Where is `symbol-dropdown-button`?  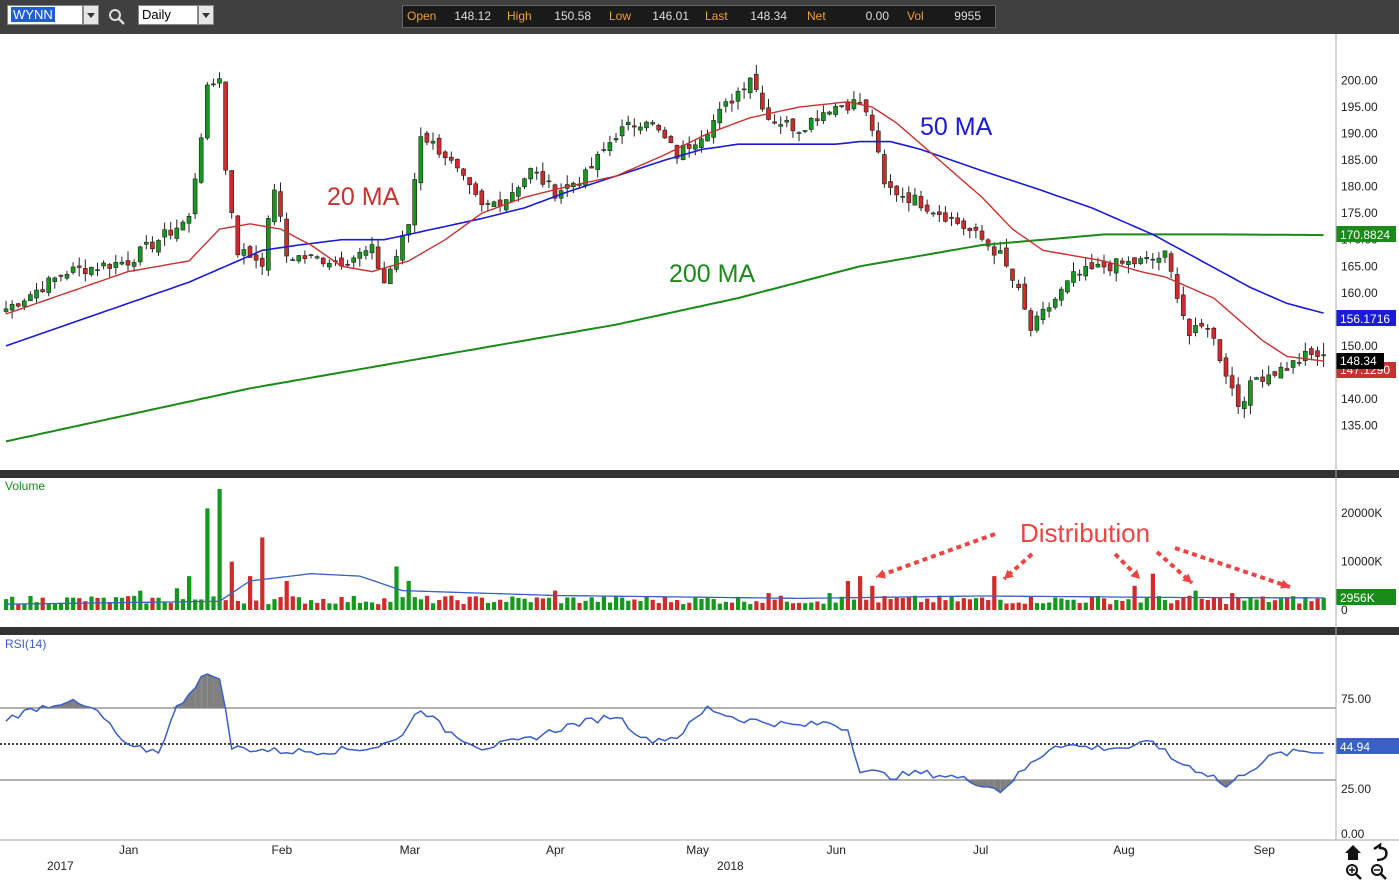 symbol-dropdown-button is located at coordinates (91, 15).